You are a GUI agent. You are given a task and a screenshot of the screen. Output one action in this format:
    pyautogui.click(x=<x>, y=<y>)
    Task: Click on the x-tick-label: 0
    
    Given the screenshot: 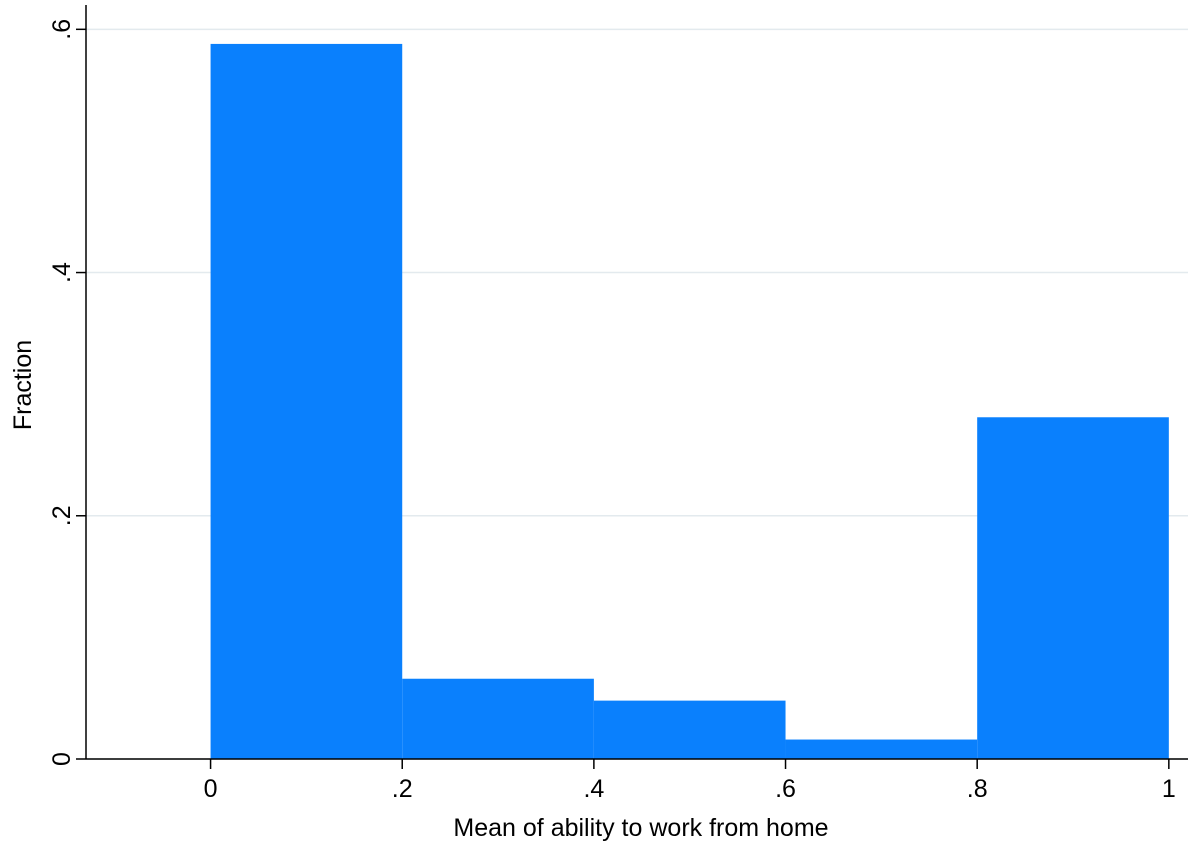 What is the action you would take?
    pyautogui.click(x=211, y=789)
    